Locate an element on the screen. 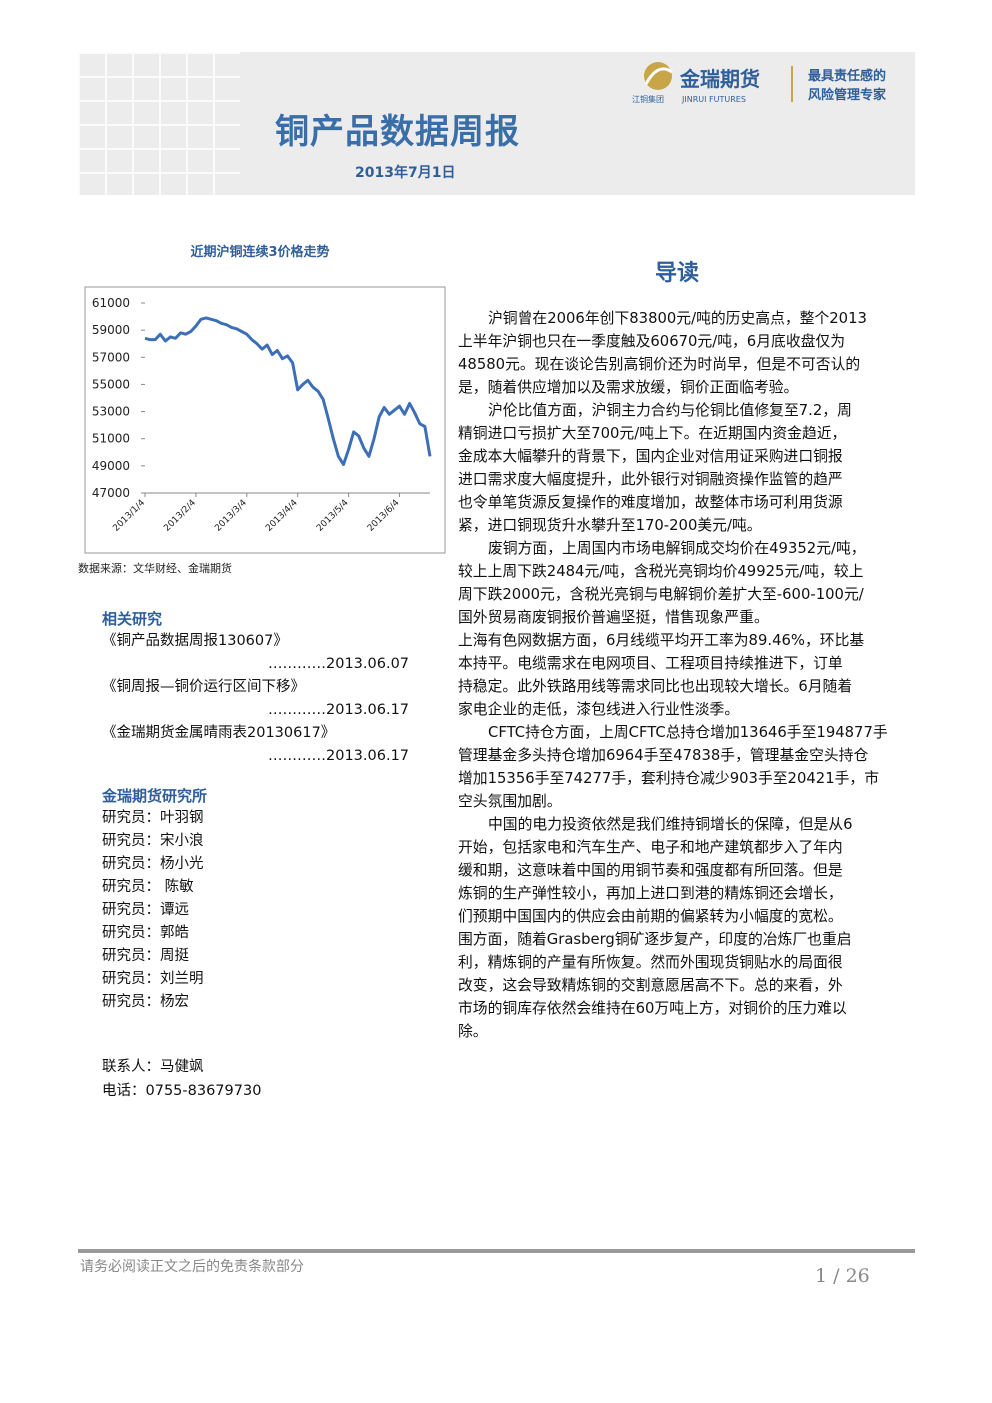  body-line: 开始，包括家电和汽车生产、电子和地产建筑都步入了年内 is located at coordinates (650, 847).